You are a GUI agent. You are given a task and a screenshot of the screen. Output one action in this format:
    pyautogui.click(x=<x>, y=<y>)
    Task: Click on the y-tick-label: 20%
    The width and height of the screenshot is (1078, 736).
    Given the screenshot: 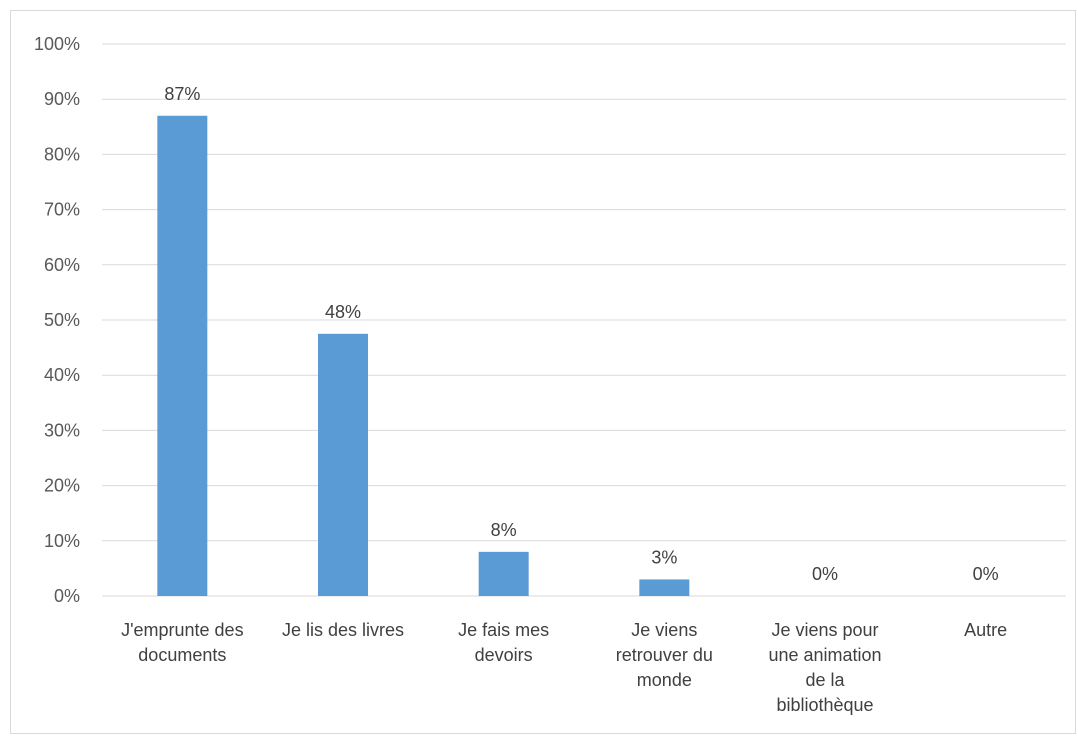 What is the action you would take?
    pyautogui.click(x=62, y=486)
    